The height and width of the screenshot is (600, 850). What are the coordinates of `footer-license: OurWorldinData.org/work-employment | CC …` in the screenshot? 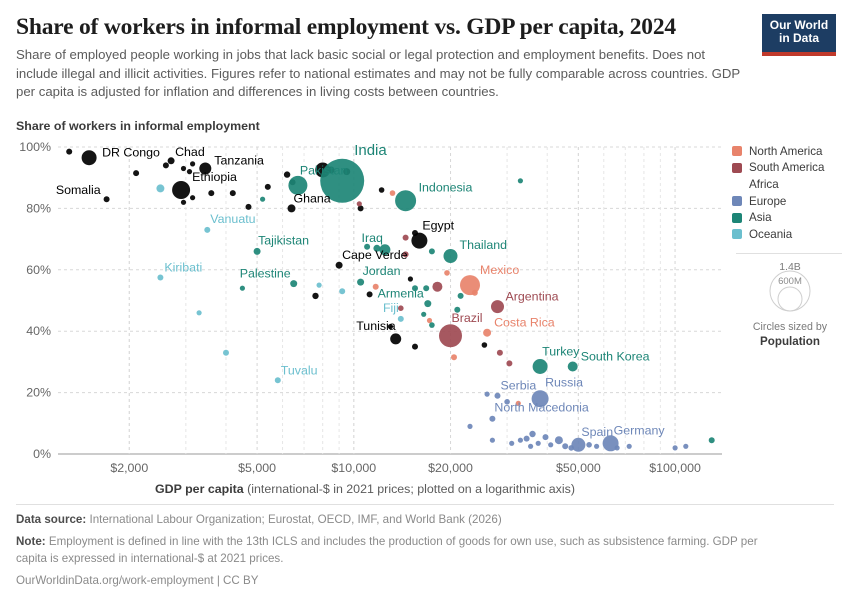 It's located at (137, 580).